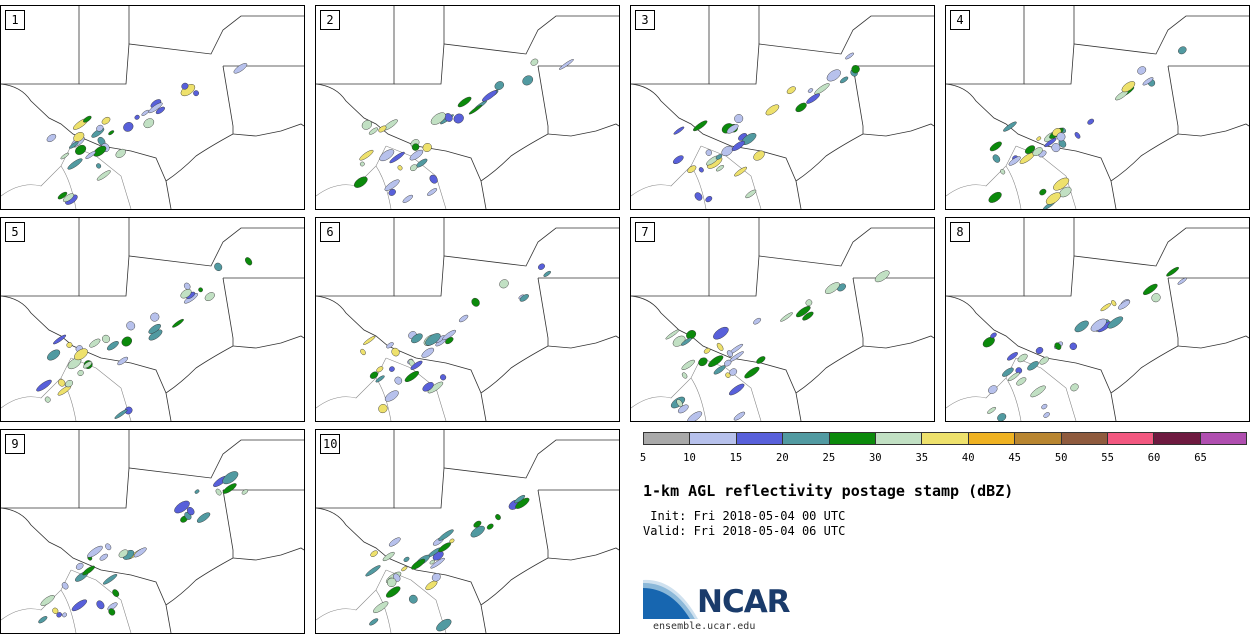 This screenshot has height=635, width=1260. I want to click on colorbar-tick-label: 10, so click(689, 458).